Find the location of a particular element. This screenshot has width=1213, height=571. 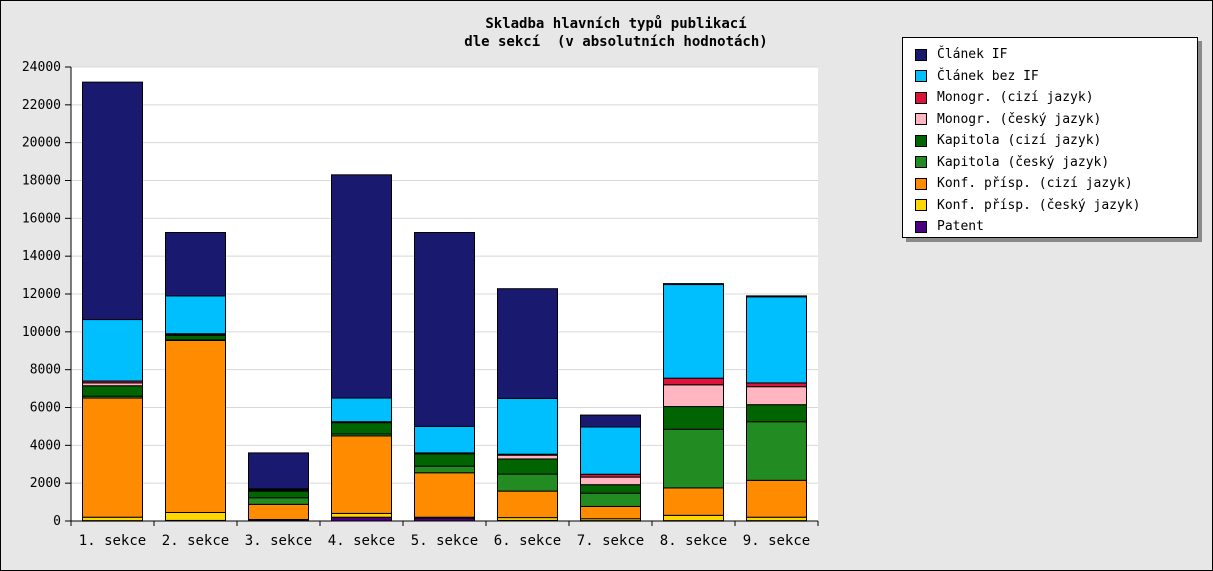

legend-item: Monogr. (český jazyk) is located at coordinates (1056, 120).